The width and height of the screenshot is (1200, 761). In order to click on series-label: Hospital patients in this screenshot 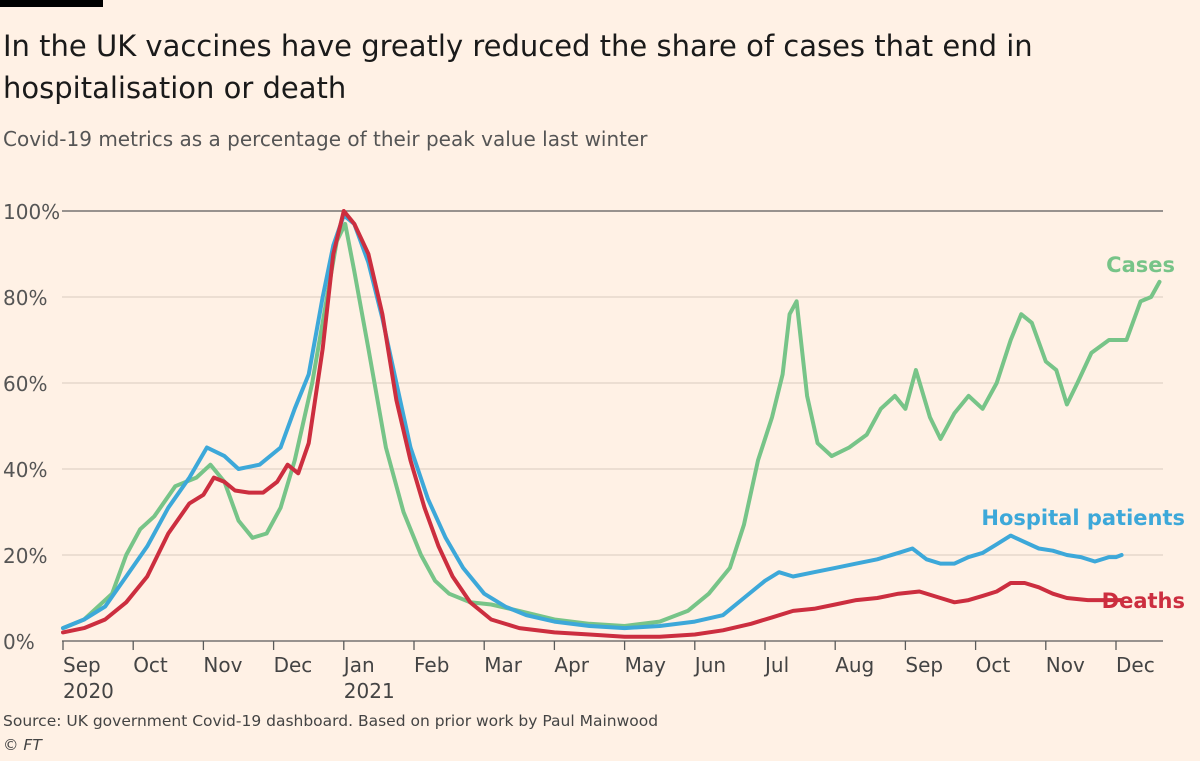, I will do `click(1083, 518)`.